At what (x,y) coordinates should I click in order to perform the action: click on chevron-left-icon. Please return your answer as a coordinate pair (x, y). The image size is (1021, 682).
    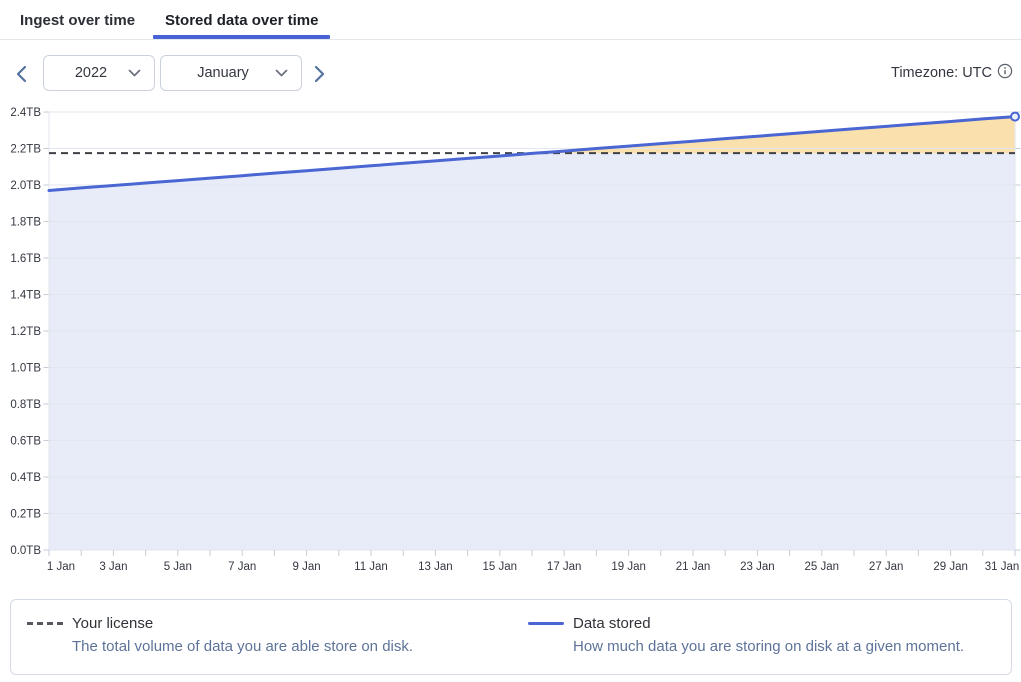
    Looking at the image, I should click on (22, 75).